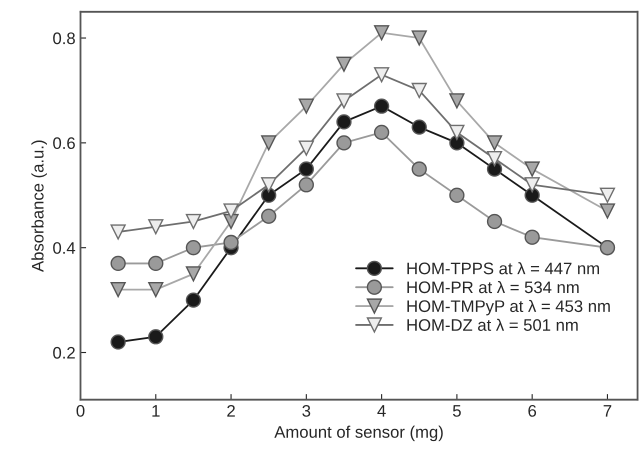  I want to click on y-tick-label: 0.4, so click(64, 248).